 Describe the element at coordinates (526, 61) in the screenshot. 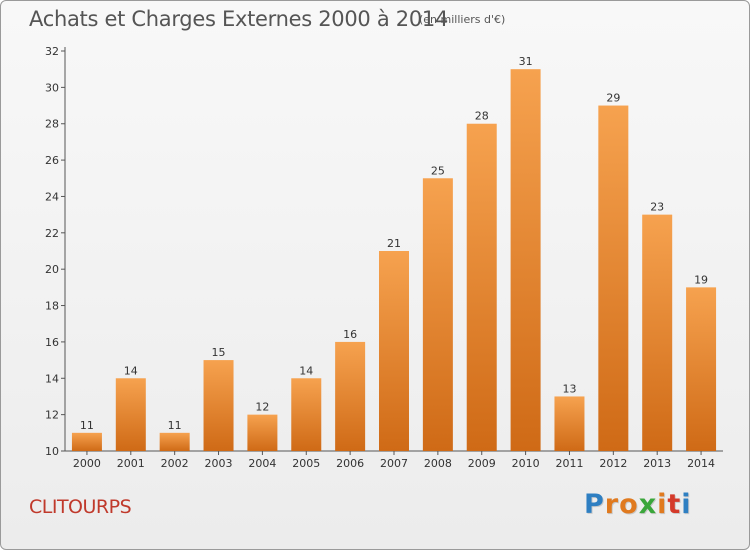

I see `bar-value-label: 31` at that location.